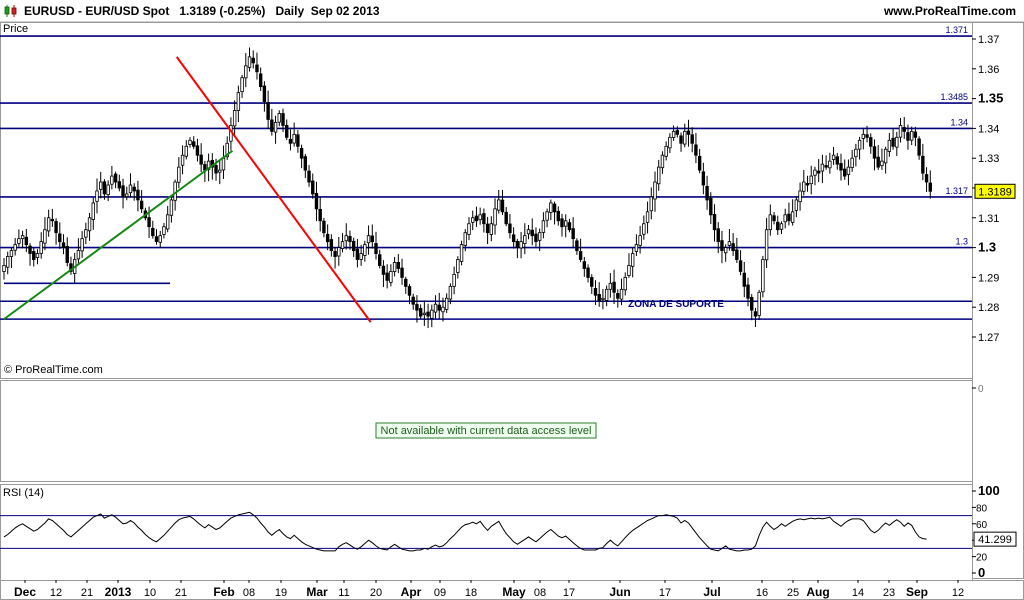 The width and height of the screenshot is (1024, 600). I want to click on rsi-line, so click(465, 531).